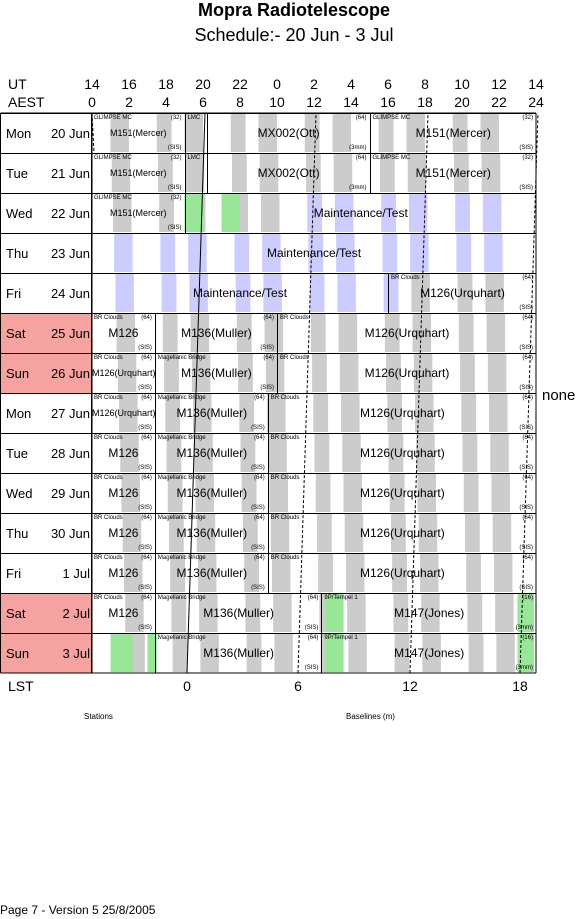 This screenshot has height=919, width=588. What do you see at coordinates (46, 453) in the screenshot?
I see `day-label: Tue 28 Jun` at bounding box center [46, 453].